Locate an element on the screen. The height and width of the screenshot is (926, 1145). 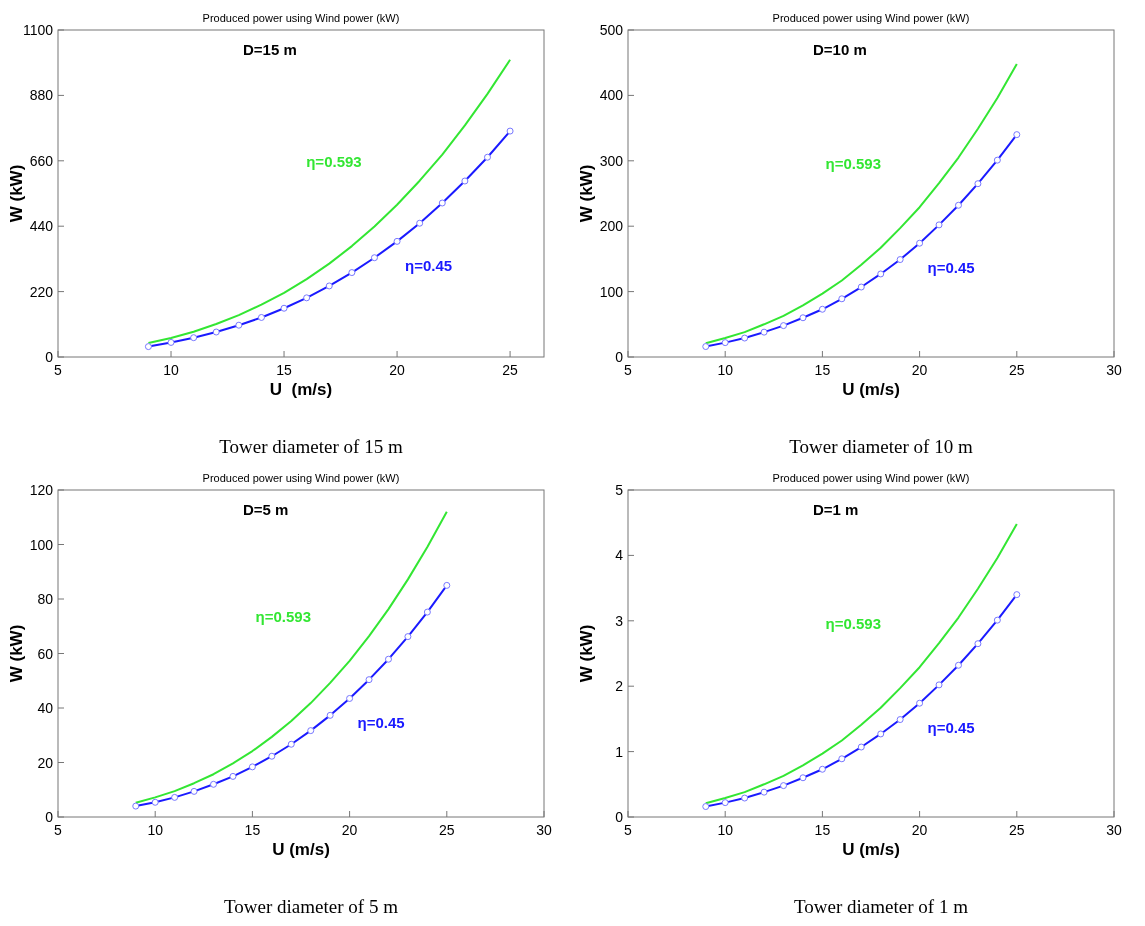
annotation: D=1 m is located at coordinates (836, 509).